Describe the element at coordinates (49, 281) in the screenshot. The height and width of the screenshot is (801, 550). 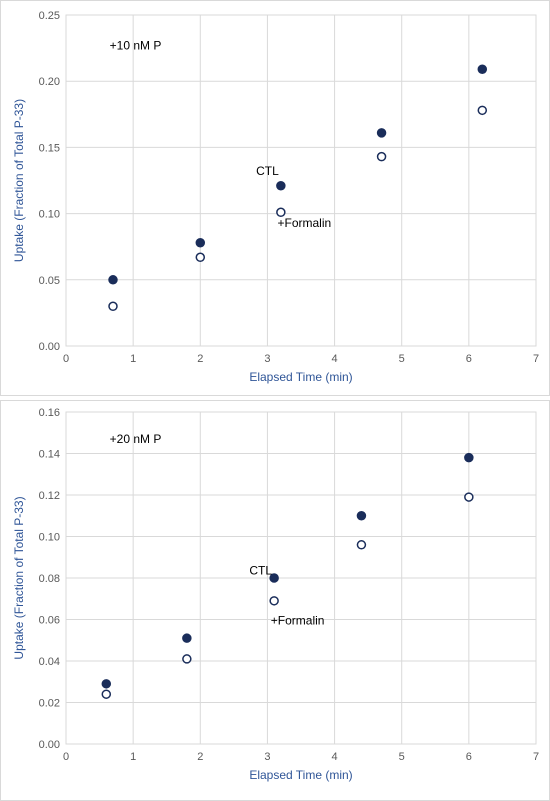
I see `y-tick-label: 0.05` at that location.